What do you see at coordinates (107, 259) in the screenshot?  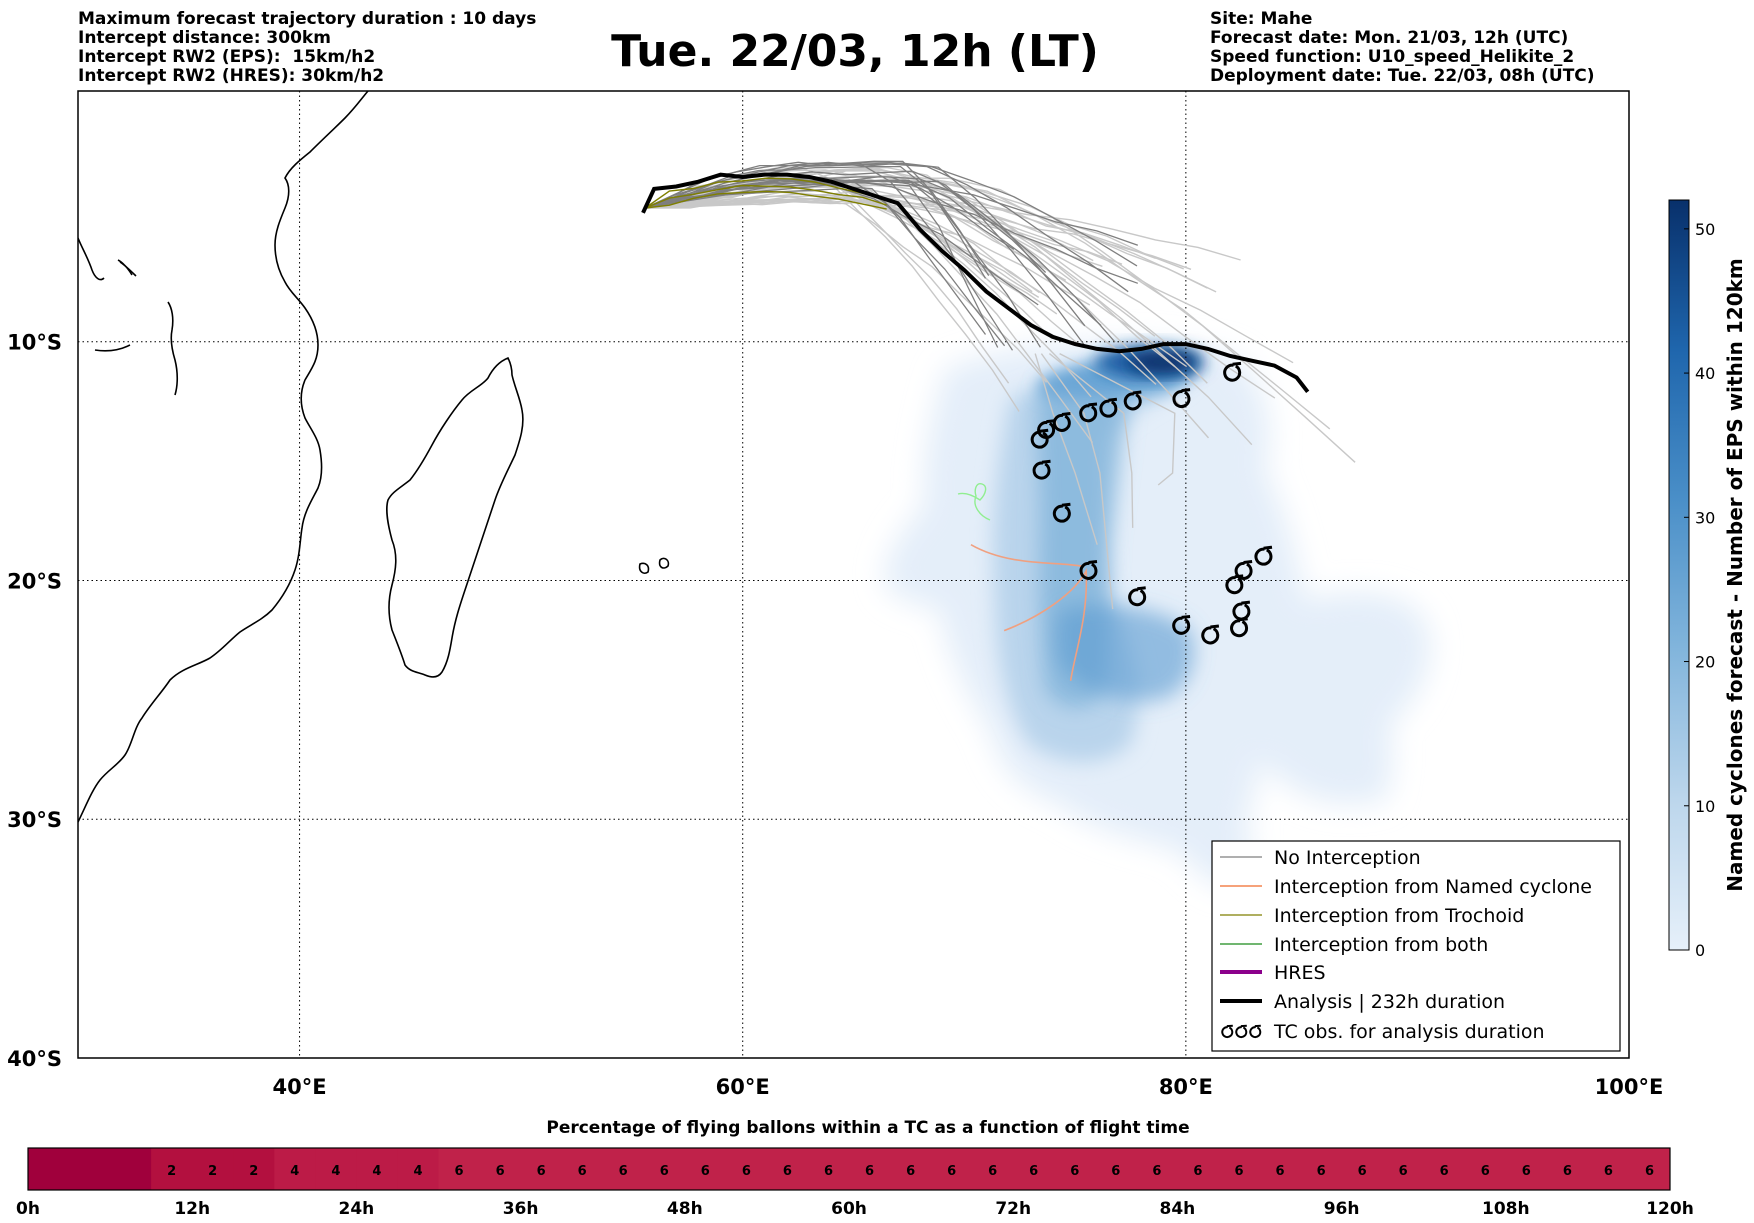 I see `arabia-islets` at bounding box center [107, 259].